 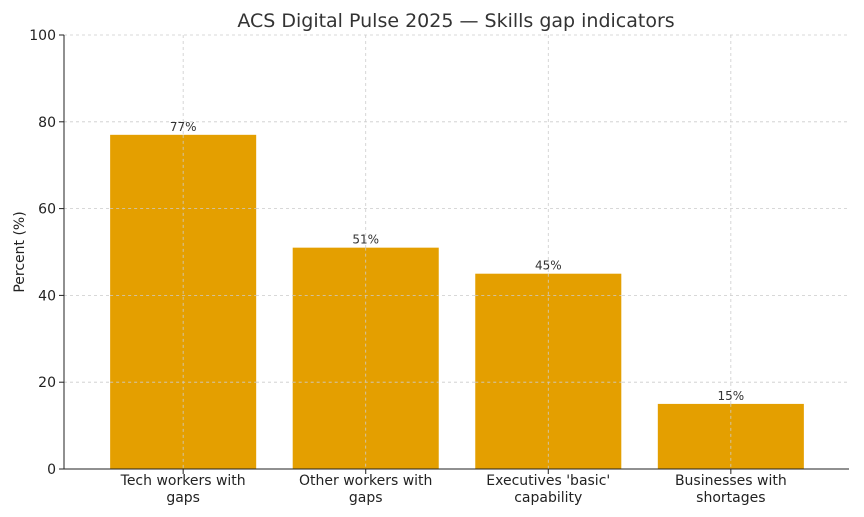 I want to click on y-tick-label: 40, so click(x=47, y=296).